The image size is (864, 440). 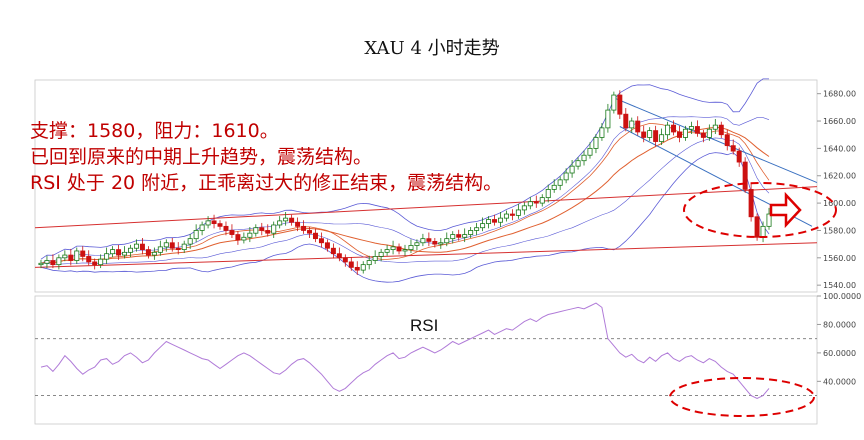 I want to click on annotation-rsi: RSI 处于 20 附近，正乖离过大的修正结束，震荡结构。, so click(x=266, y=183).